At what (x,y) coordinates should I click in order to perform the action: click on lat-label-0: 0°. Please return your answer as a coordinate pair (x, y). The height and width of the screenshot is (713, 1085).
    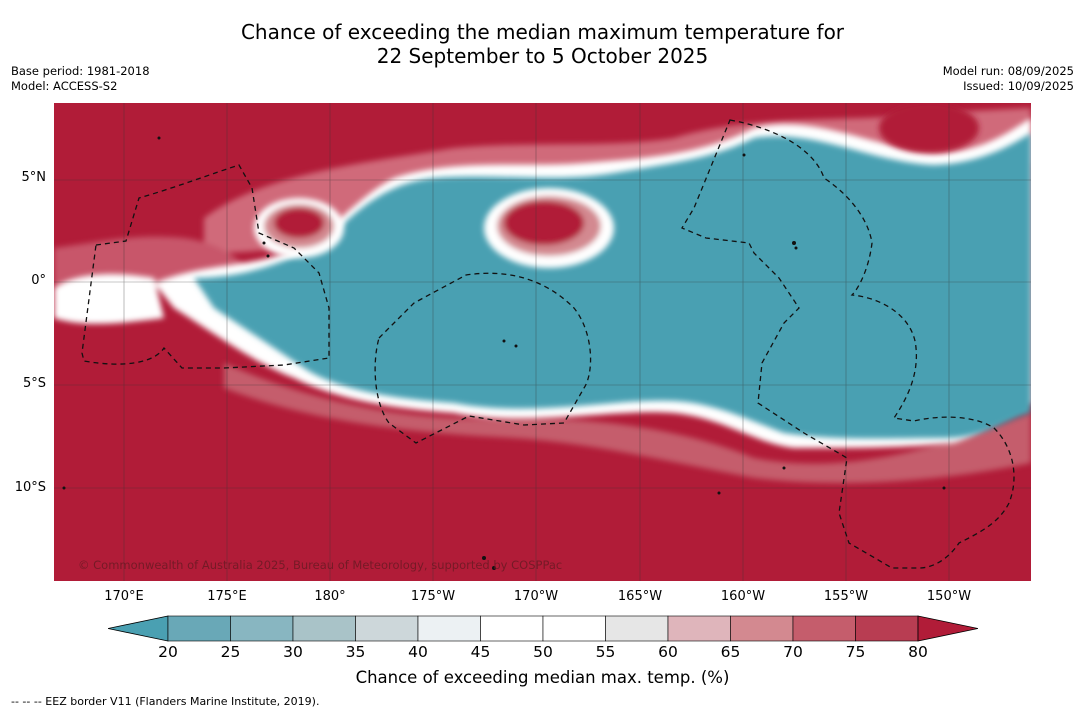
    Looking at the image, I should click on (38, 280).